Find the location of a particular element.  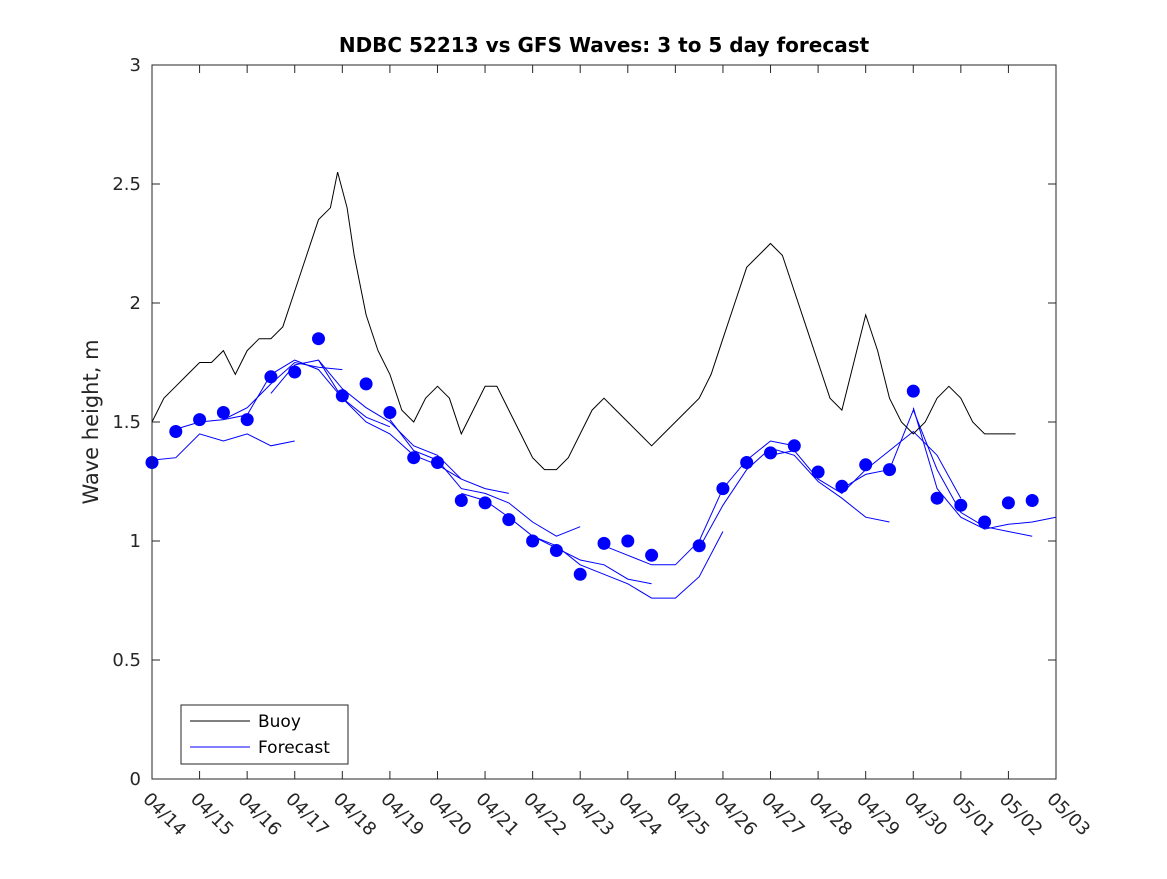

x-tick-label: 04/16 is located at coordinates (260, 815).